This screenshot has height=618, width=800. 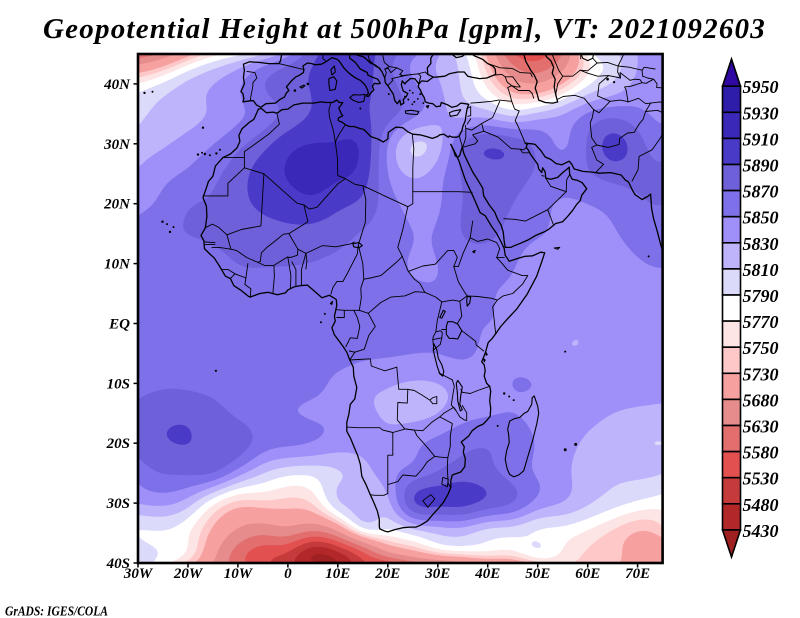 I want to click on svg-text: 5680, so click(x=761, y=400).